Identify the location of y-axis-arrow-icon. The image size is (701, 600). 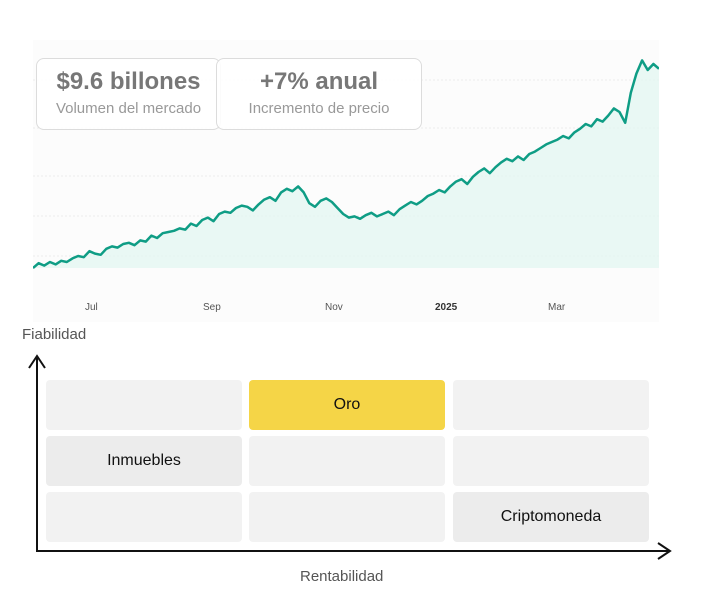
(37, 361).